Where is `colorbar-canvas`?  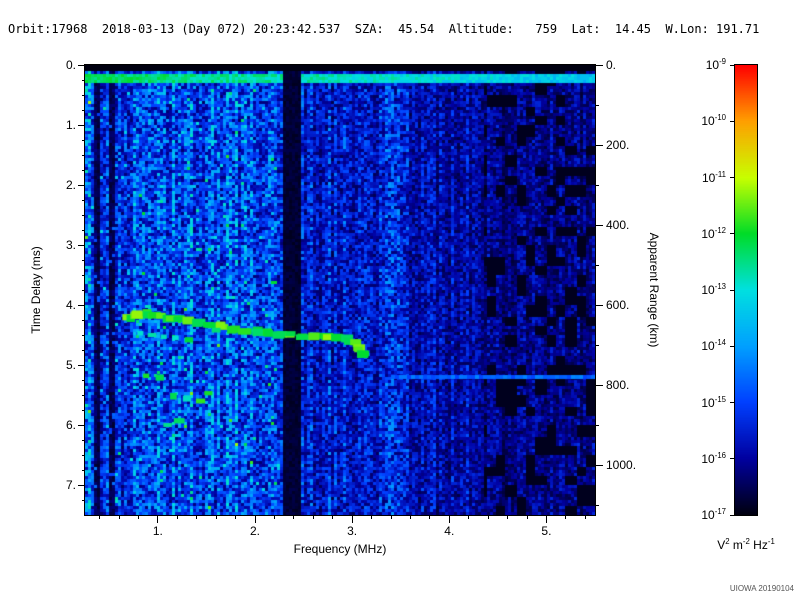 colorbar-canvas is located at coordinates (746, 290).